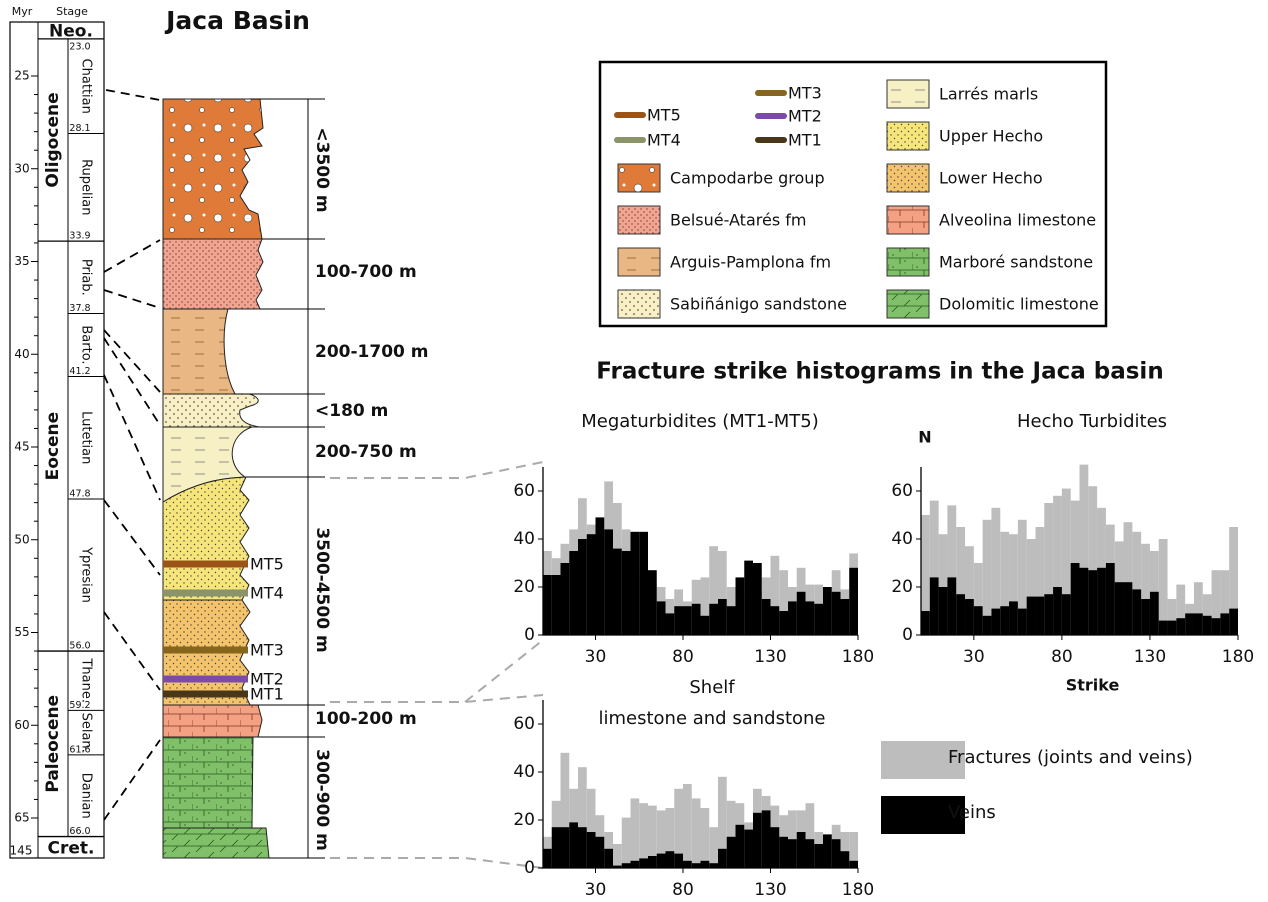  Describe the element at coordinates (79, 128) in the screenshot. I see `boundary-age: 28.1` at that location.